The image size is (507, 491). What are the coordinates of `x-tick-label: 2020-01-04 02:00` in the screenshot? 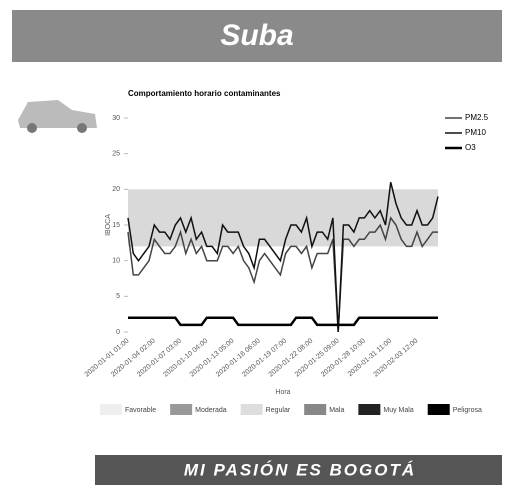 It's located at (133, 358).